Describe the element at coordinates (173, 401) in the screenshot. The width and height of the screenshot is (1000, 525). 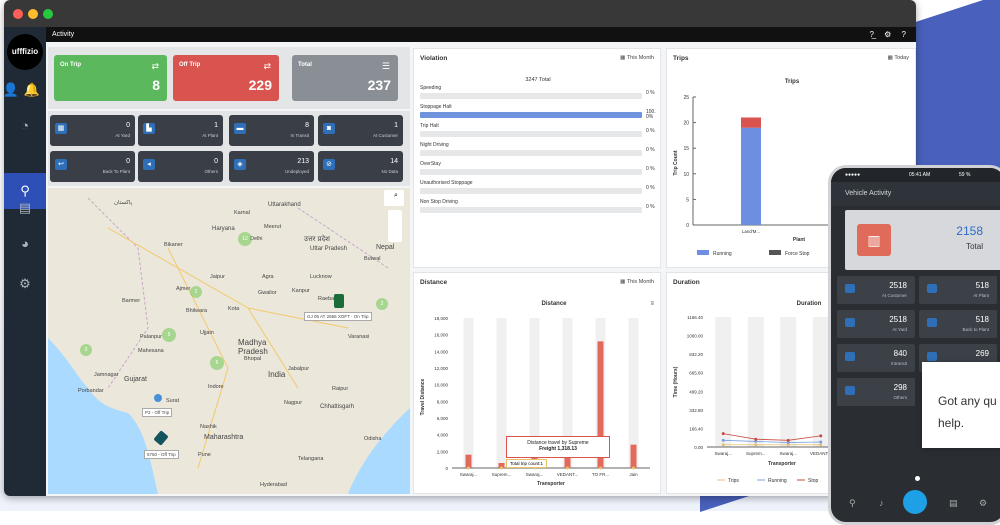
I see `map-label: Surat` at that location.